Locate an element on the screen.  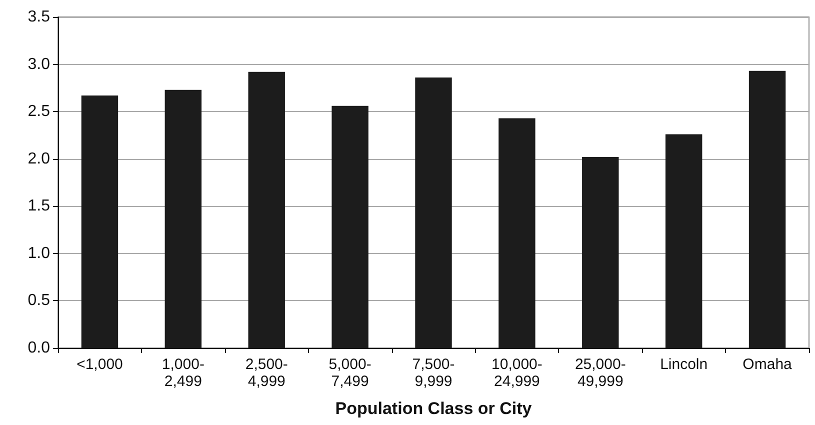
y-tick-label: 3.0 is located at coordinates (39, 64).